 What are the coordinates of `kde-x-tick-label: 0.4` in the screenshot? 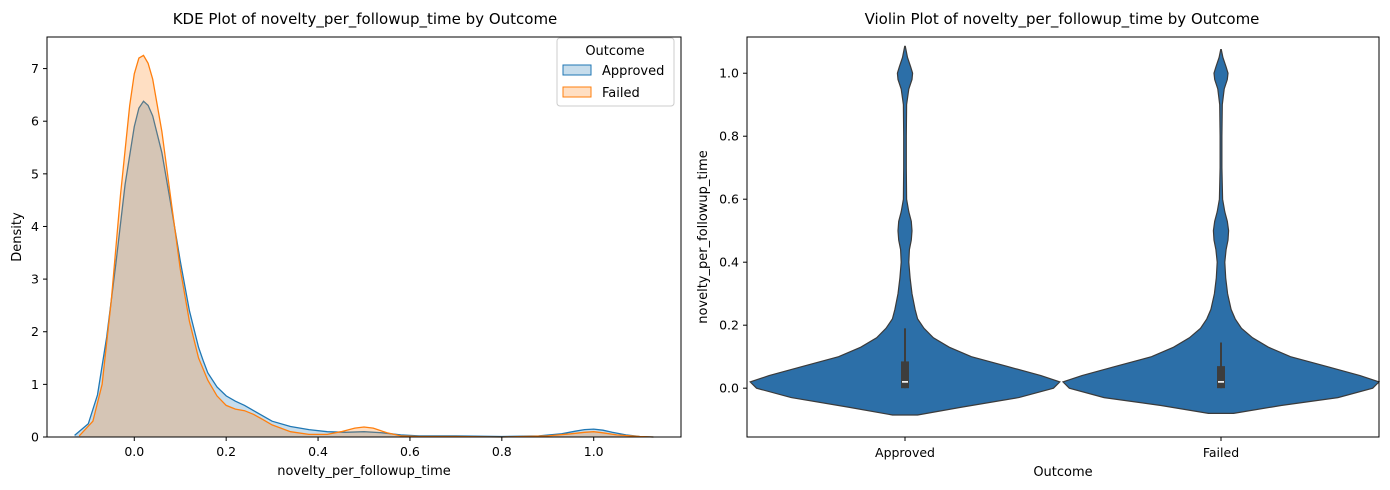 It's located at (318, 451).